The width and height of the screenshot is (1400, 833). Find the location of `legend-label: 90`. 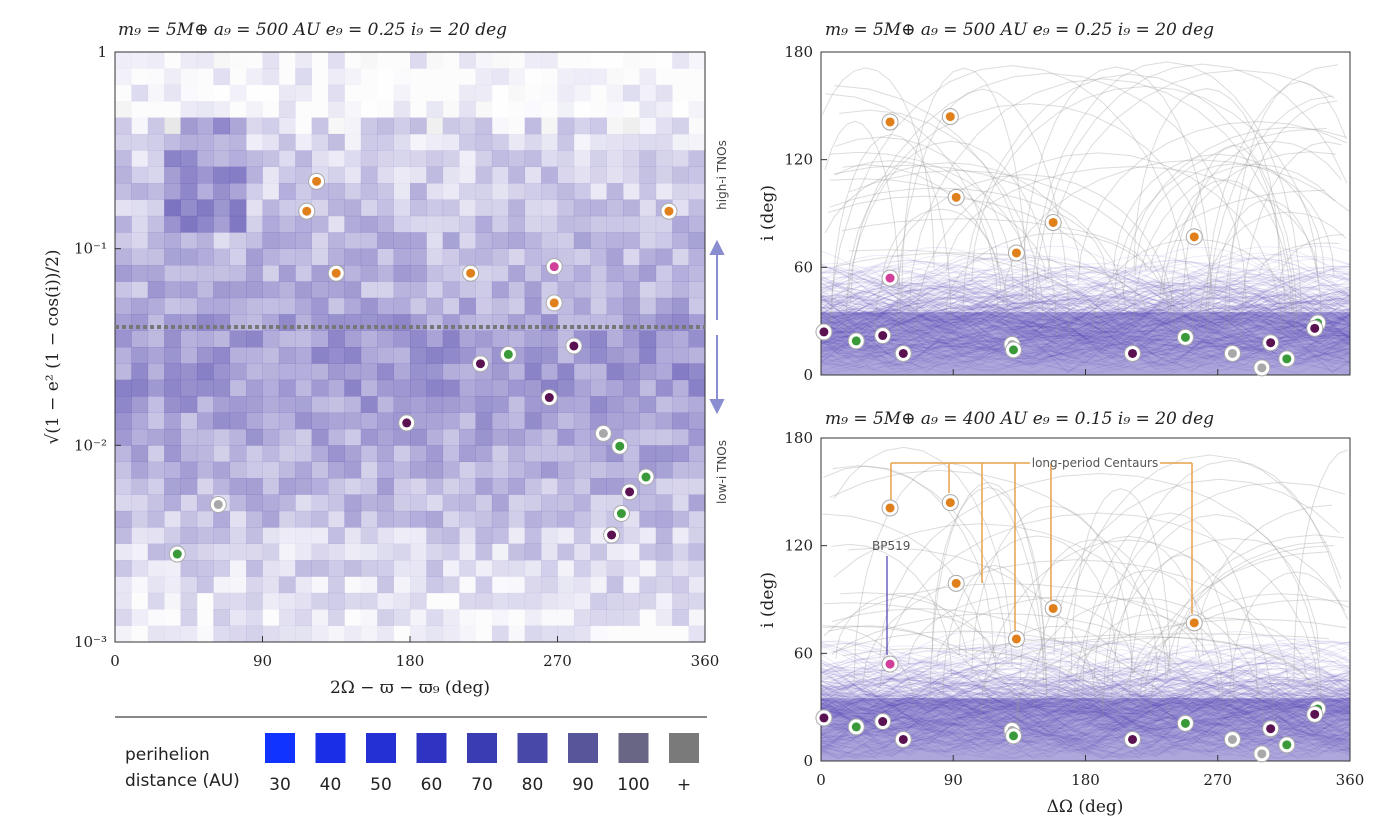

legend-label: 90 is located at coordinates (583, 785).